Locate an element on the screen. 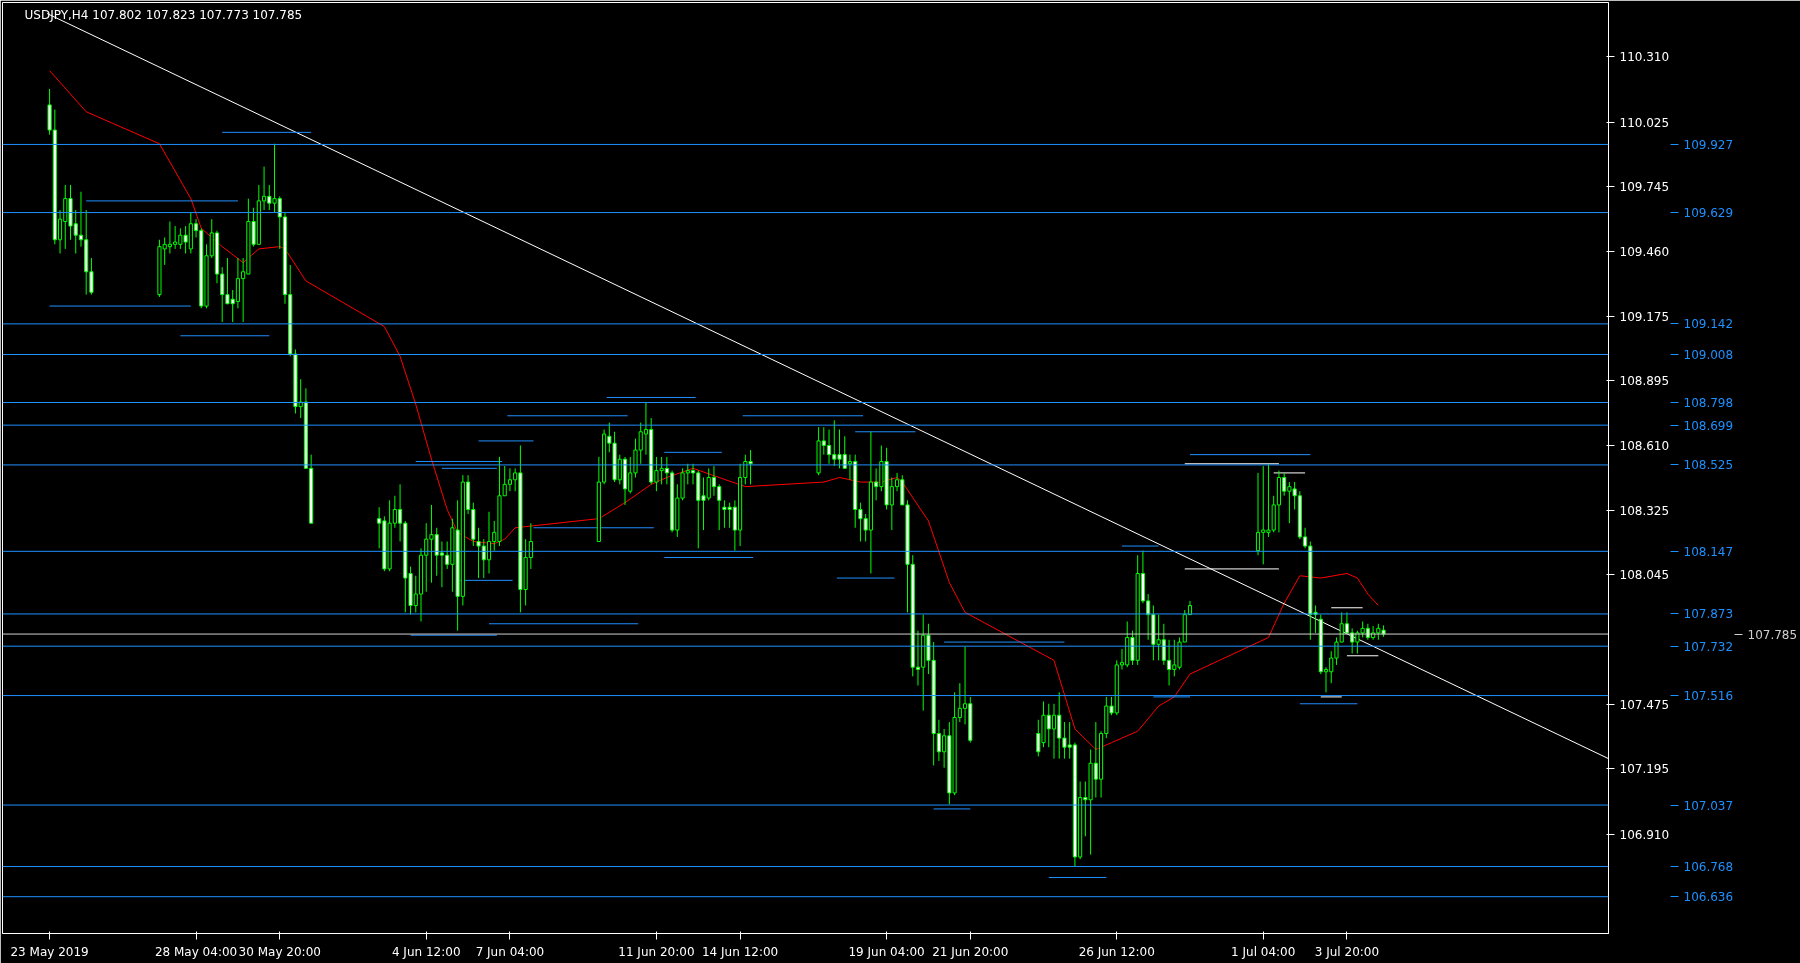  x-tick-label: 21 Jun 20:00 is located at coordinates (970, 951).